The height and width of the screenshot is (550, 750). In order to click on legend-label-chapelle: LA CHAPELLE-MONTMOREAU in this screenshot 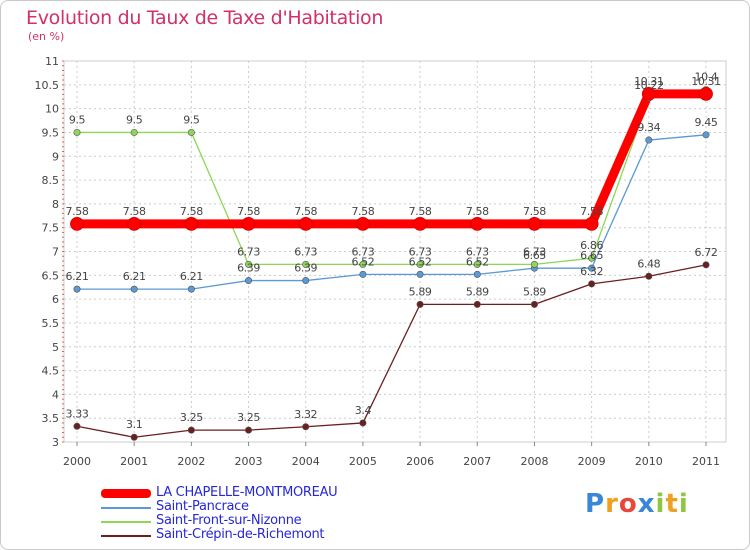, I will do `click(247, 492)`.